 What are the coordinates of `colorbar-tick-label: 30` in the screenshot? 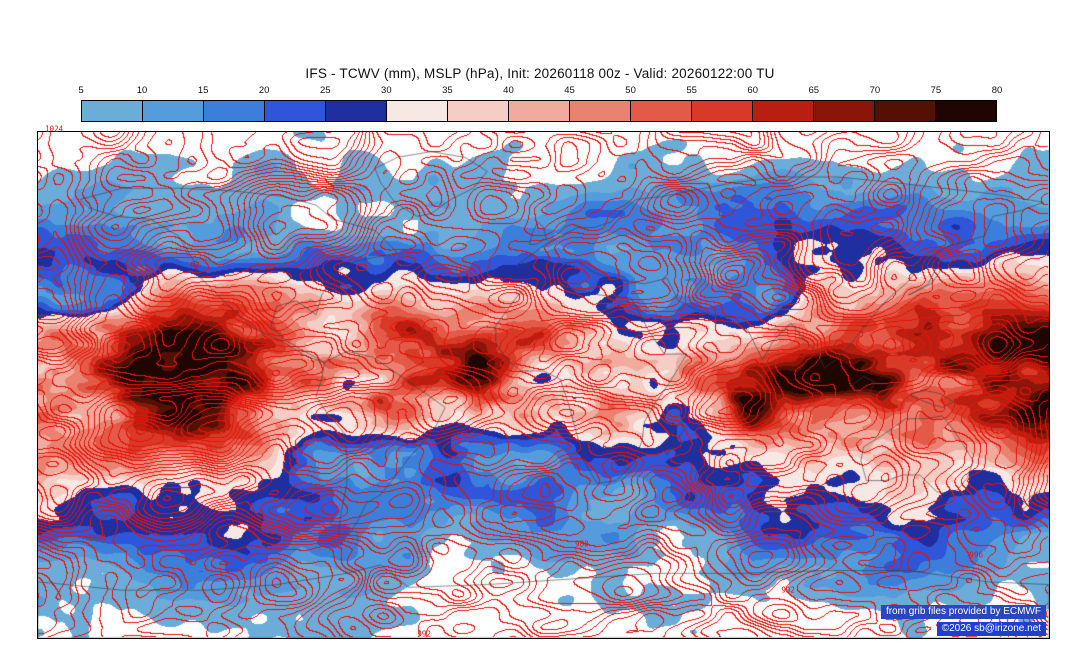 It's located at (386, 90).